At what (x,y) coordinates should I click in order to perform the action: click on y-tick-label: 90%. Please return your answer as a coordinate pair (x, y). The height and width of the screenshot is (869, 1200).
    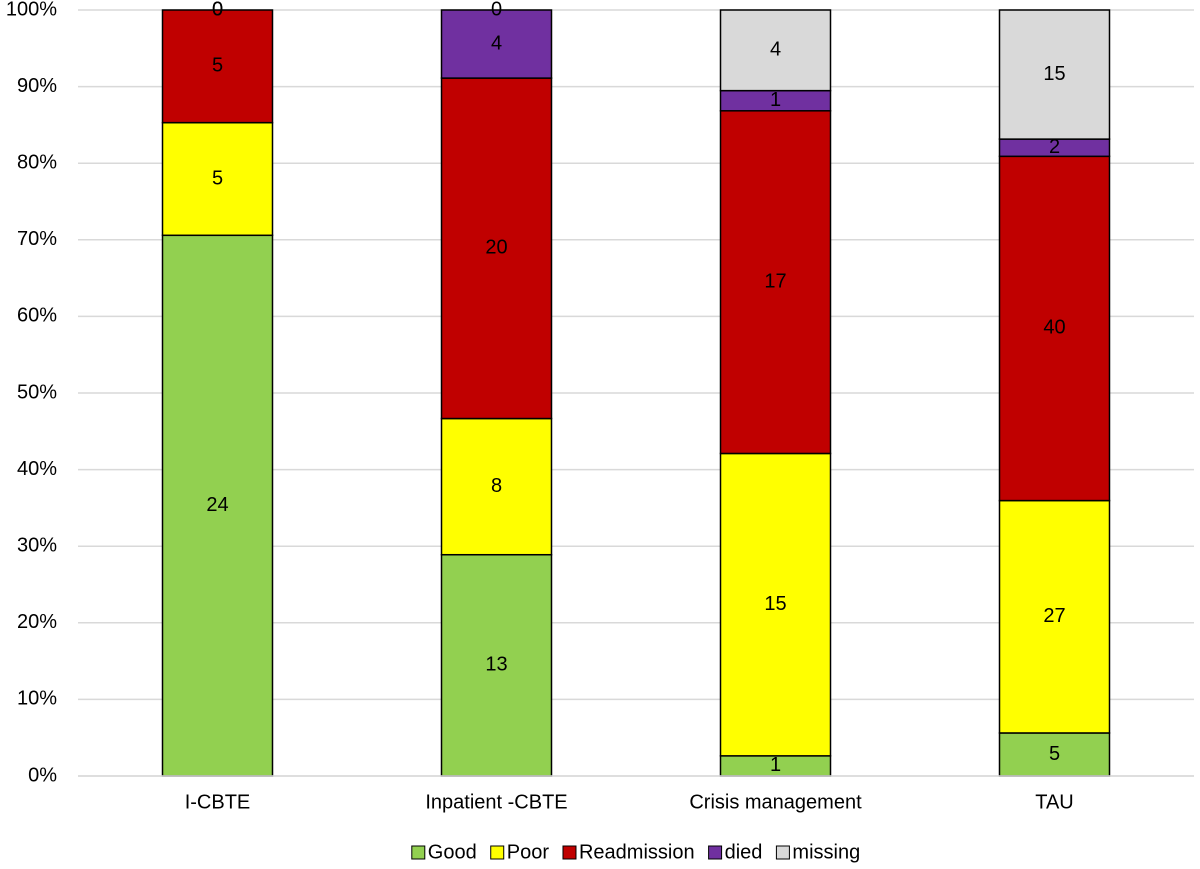
    Looking at the image, I should click on (37, 86).